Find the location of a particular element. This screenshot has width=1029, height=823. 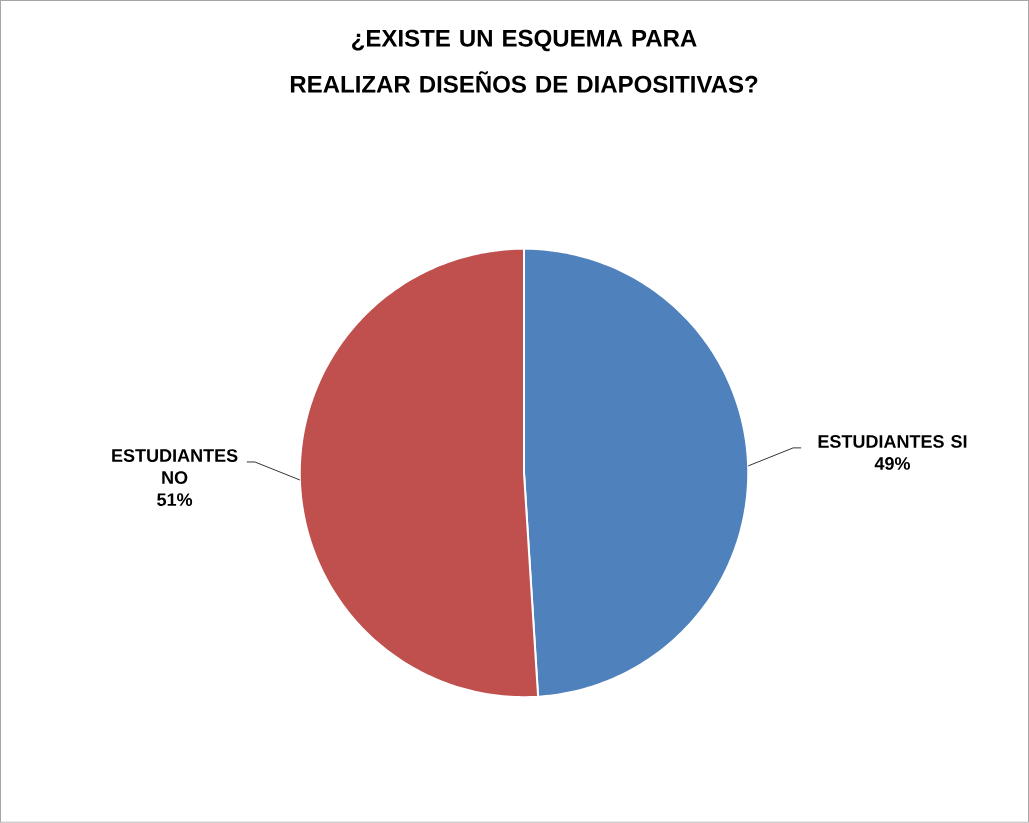

slice-label: ESTUDIANTES SI is located at coordinates (892, 441).